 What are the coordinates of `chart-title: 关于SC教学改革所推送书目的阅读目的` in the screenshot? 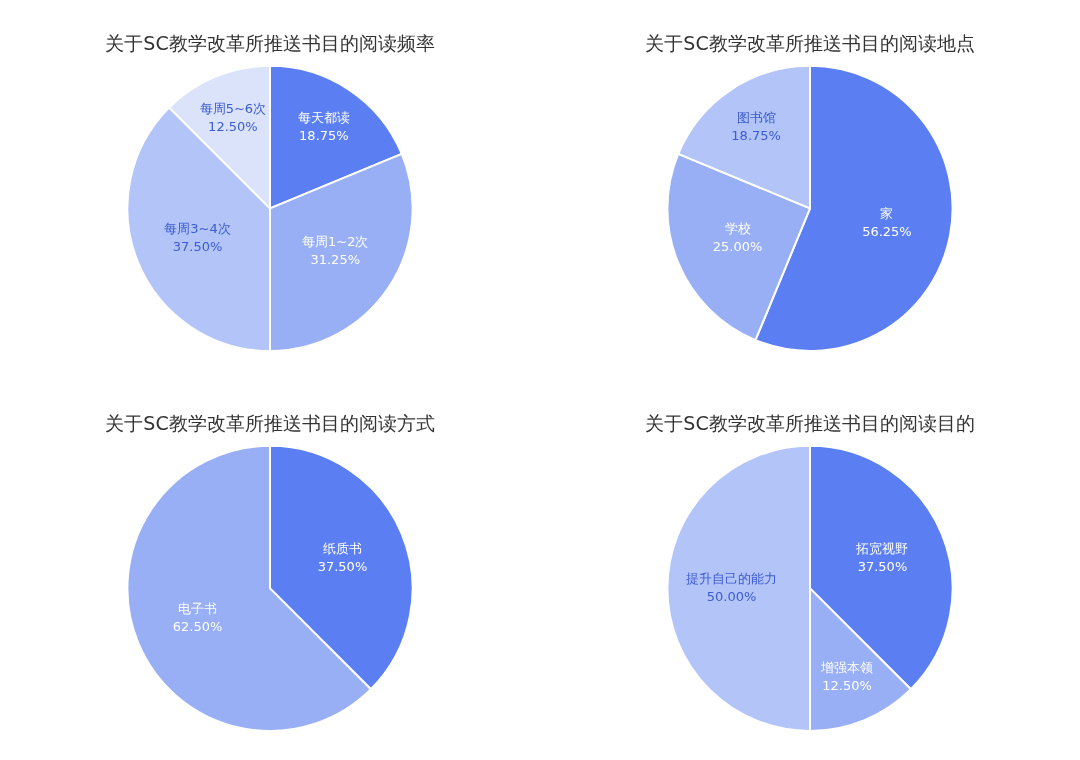 It's located at (810, 423).